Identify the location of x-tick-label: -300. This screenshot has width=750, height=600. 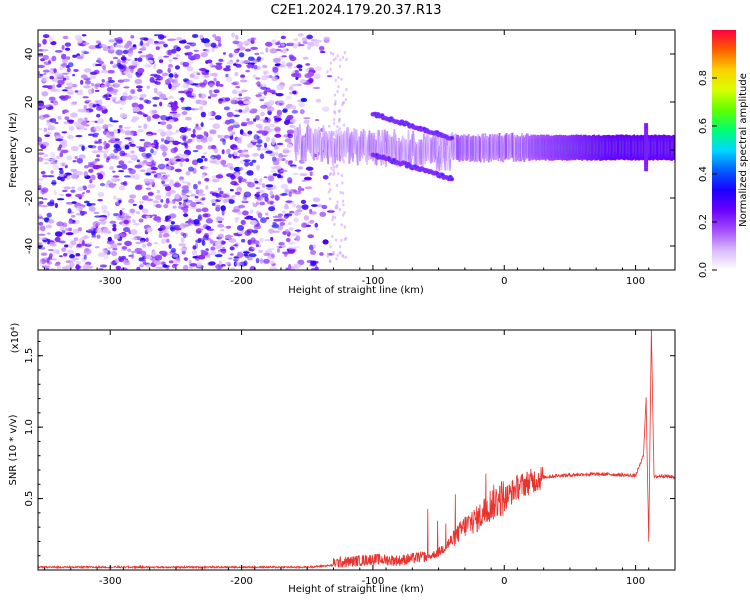
(110, 281).